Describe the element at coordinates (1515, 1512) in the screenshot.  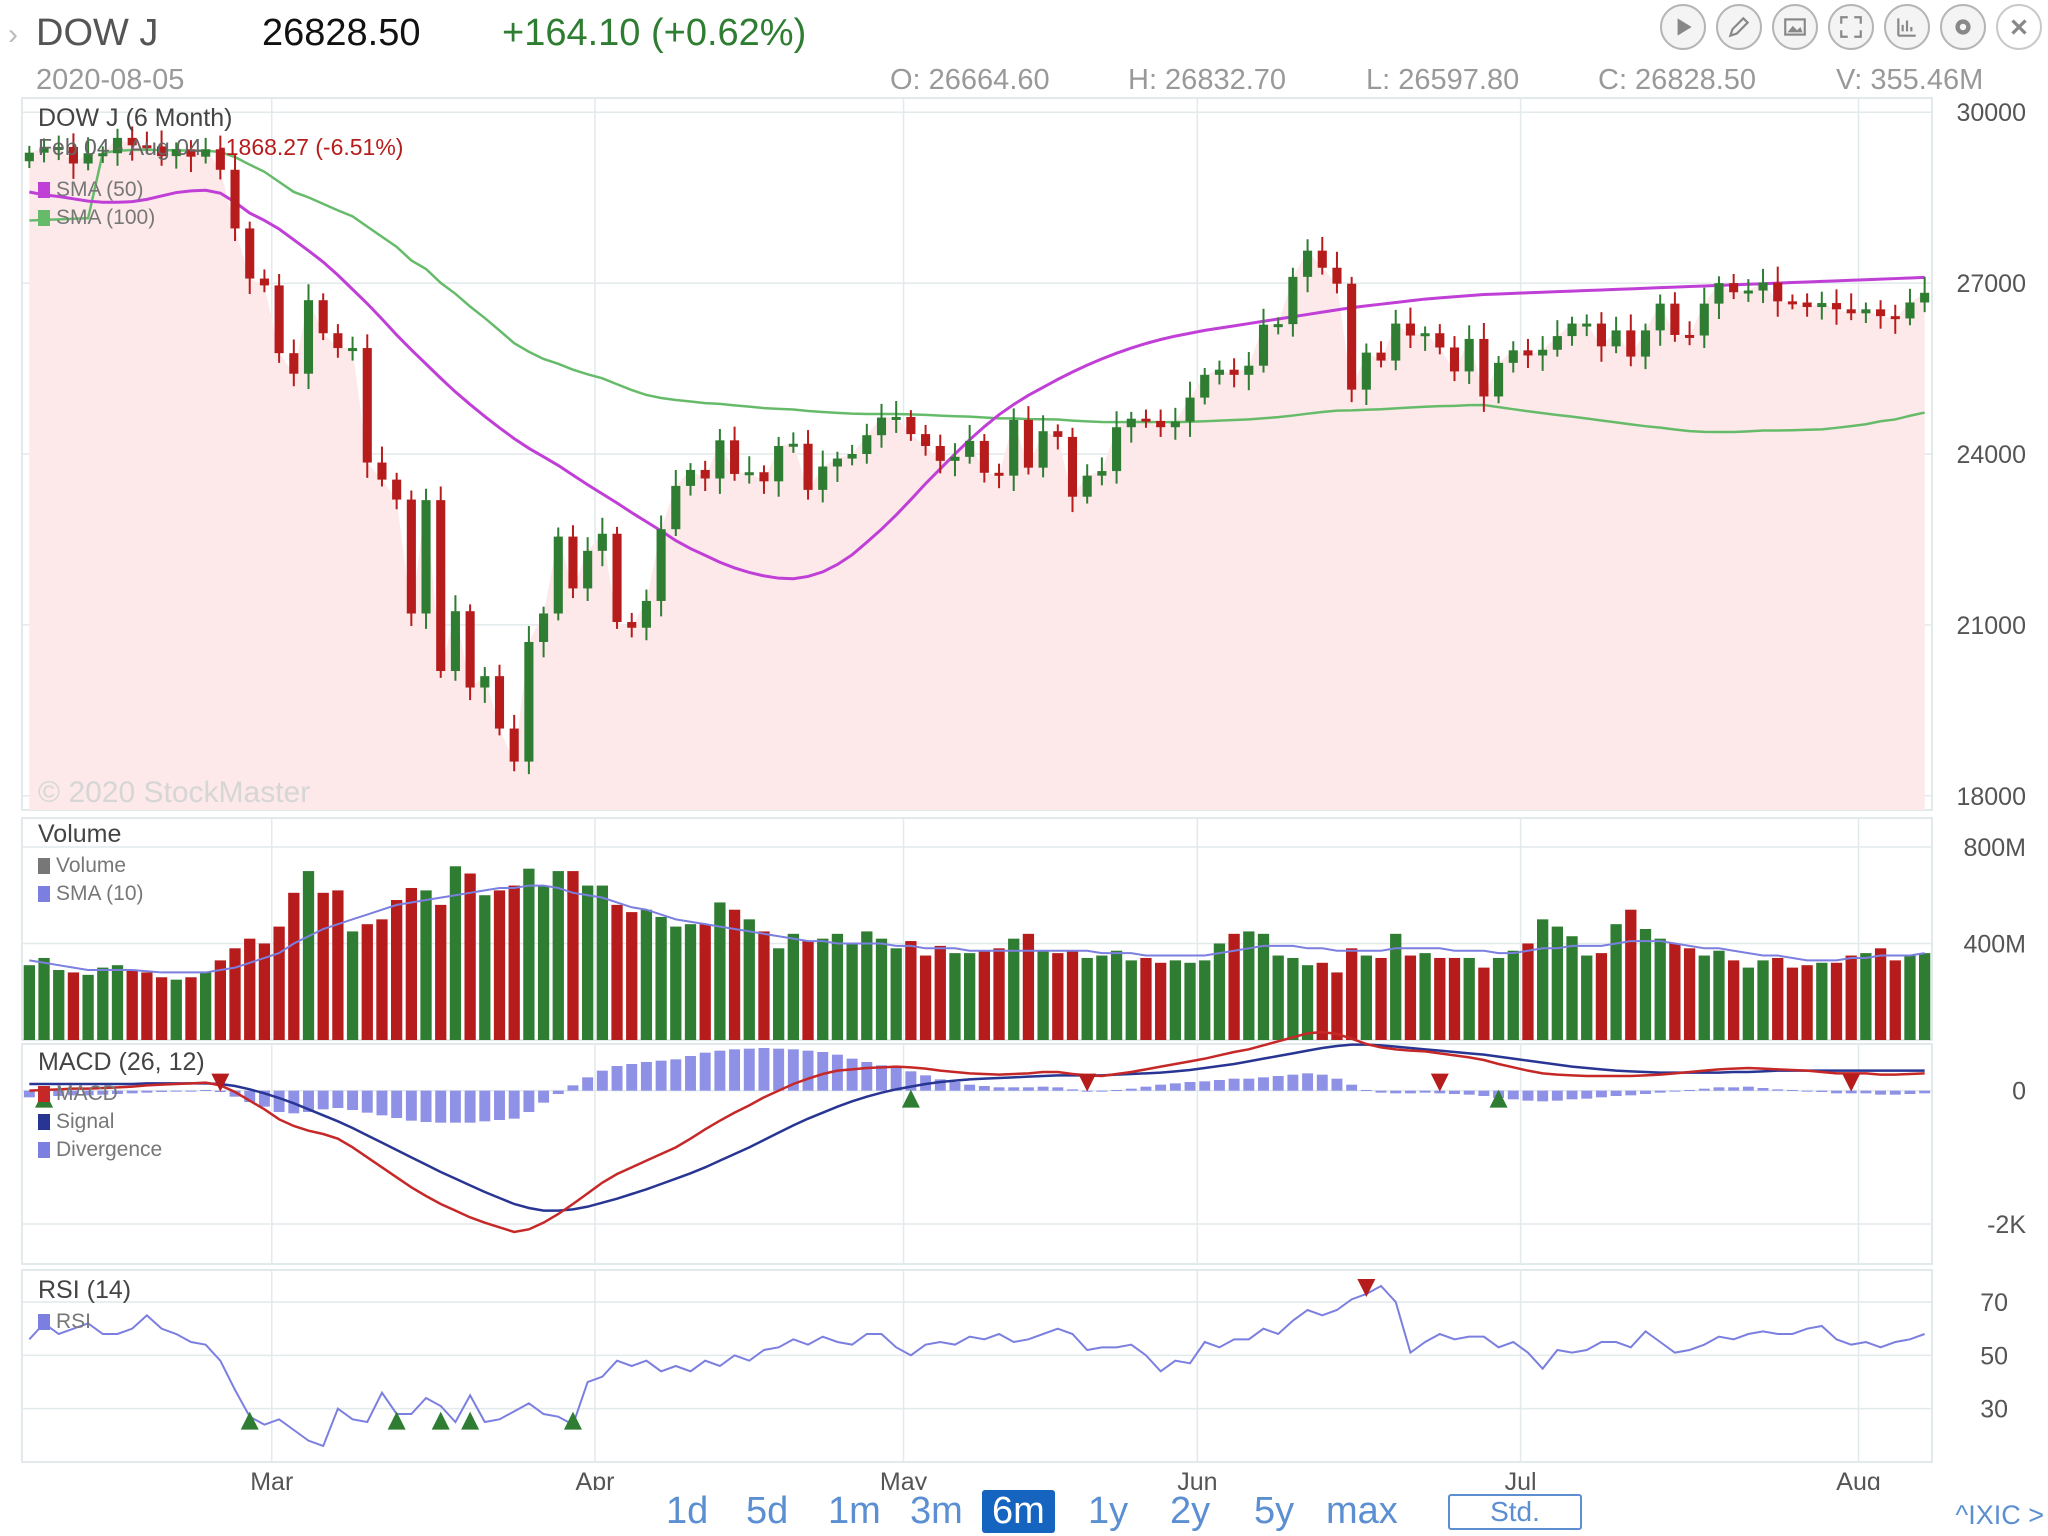
I see `std-button: Std.` at that location.